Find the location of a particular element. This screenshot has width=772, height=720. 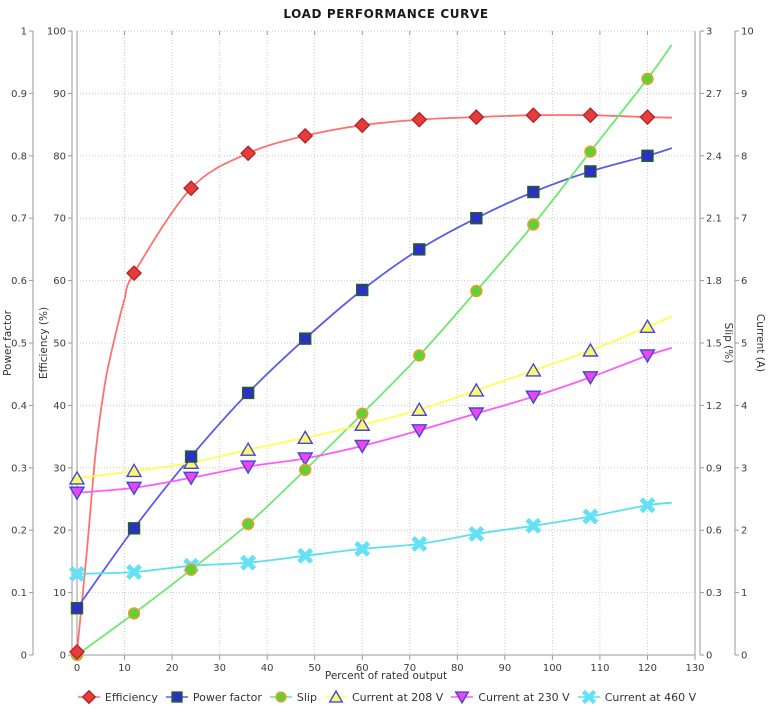

legend-item-efficiency: Efficiency is located at coordinates (117, 697).